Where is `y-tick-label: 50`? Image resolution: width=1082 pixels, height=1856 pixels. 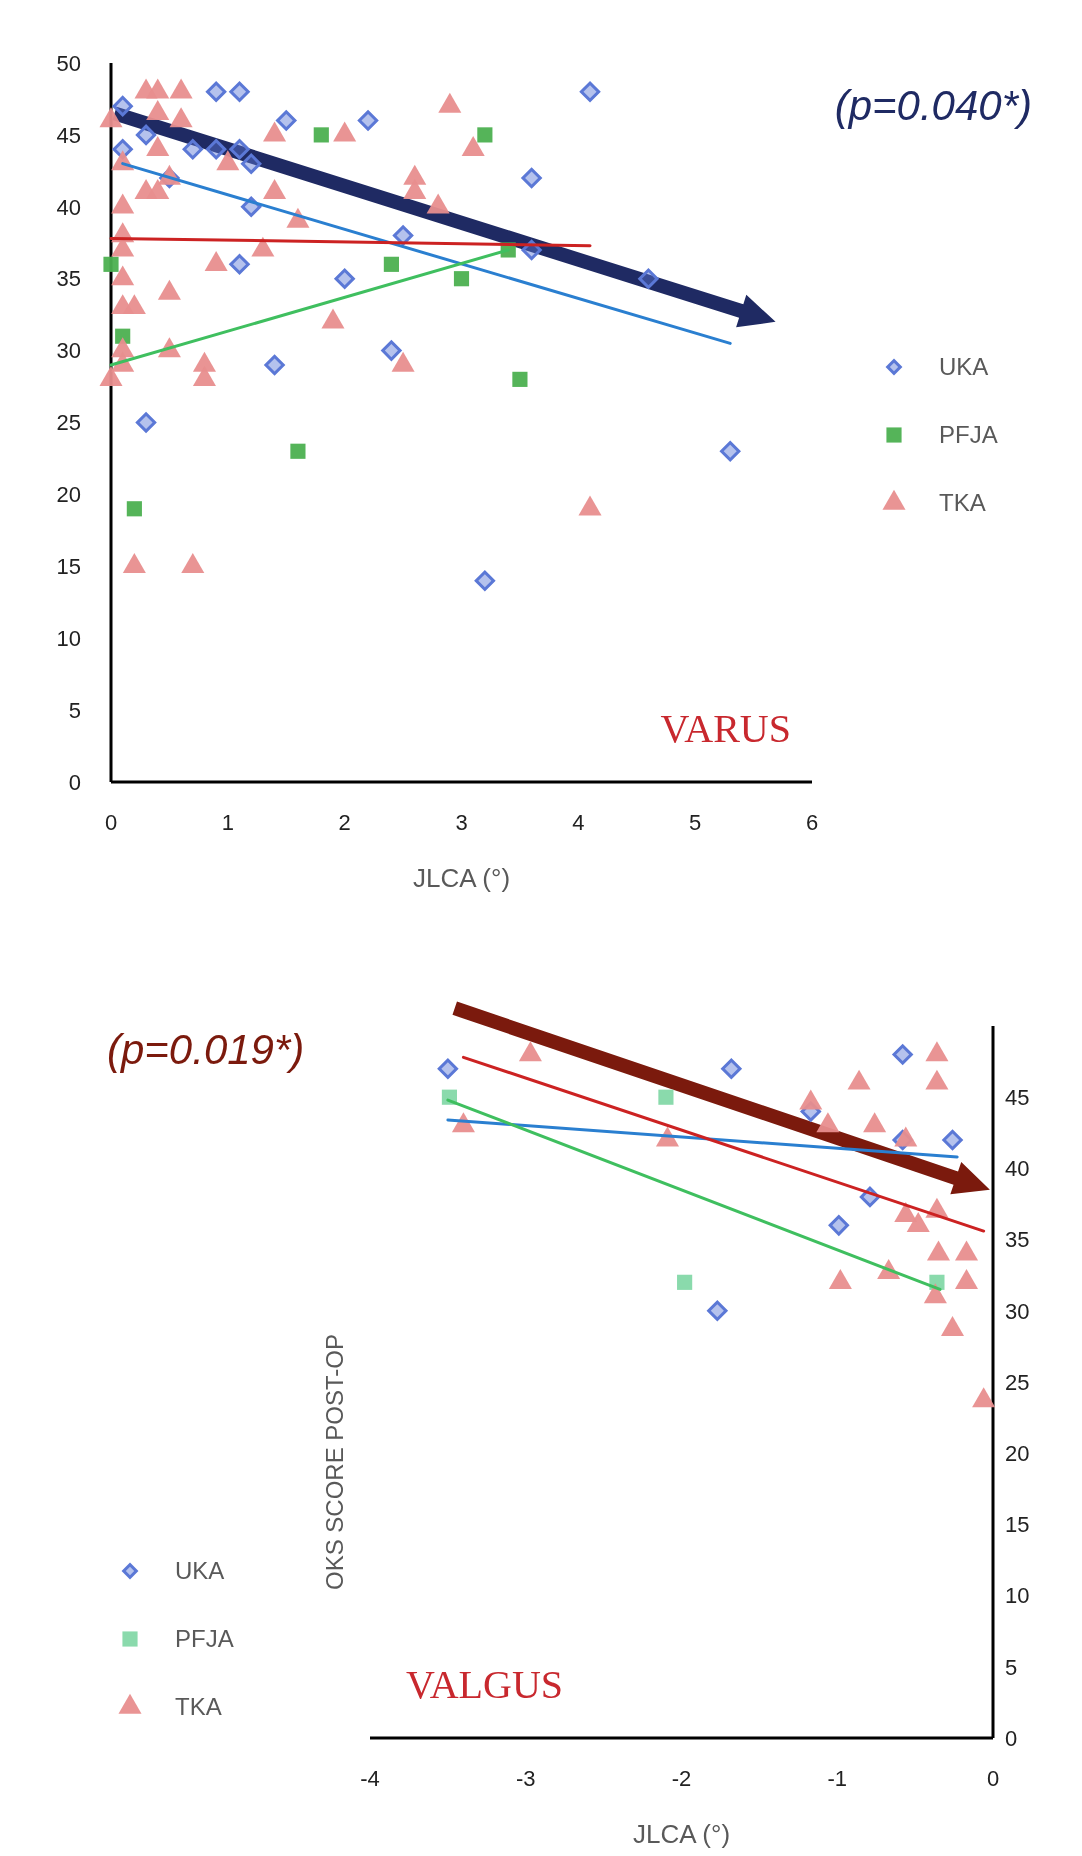 y-tick-label: 50 is located at coordinates (68, 63).